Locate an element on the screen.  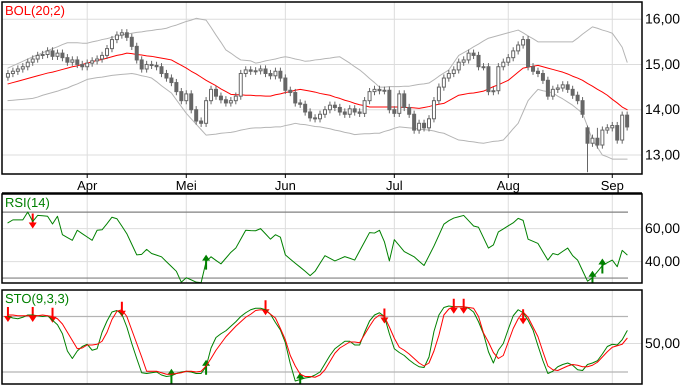
chart-title: RSI(14) is located at coordinates (27, 202).